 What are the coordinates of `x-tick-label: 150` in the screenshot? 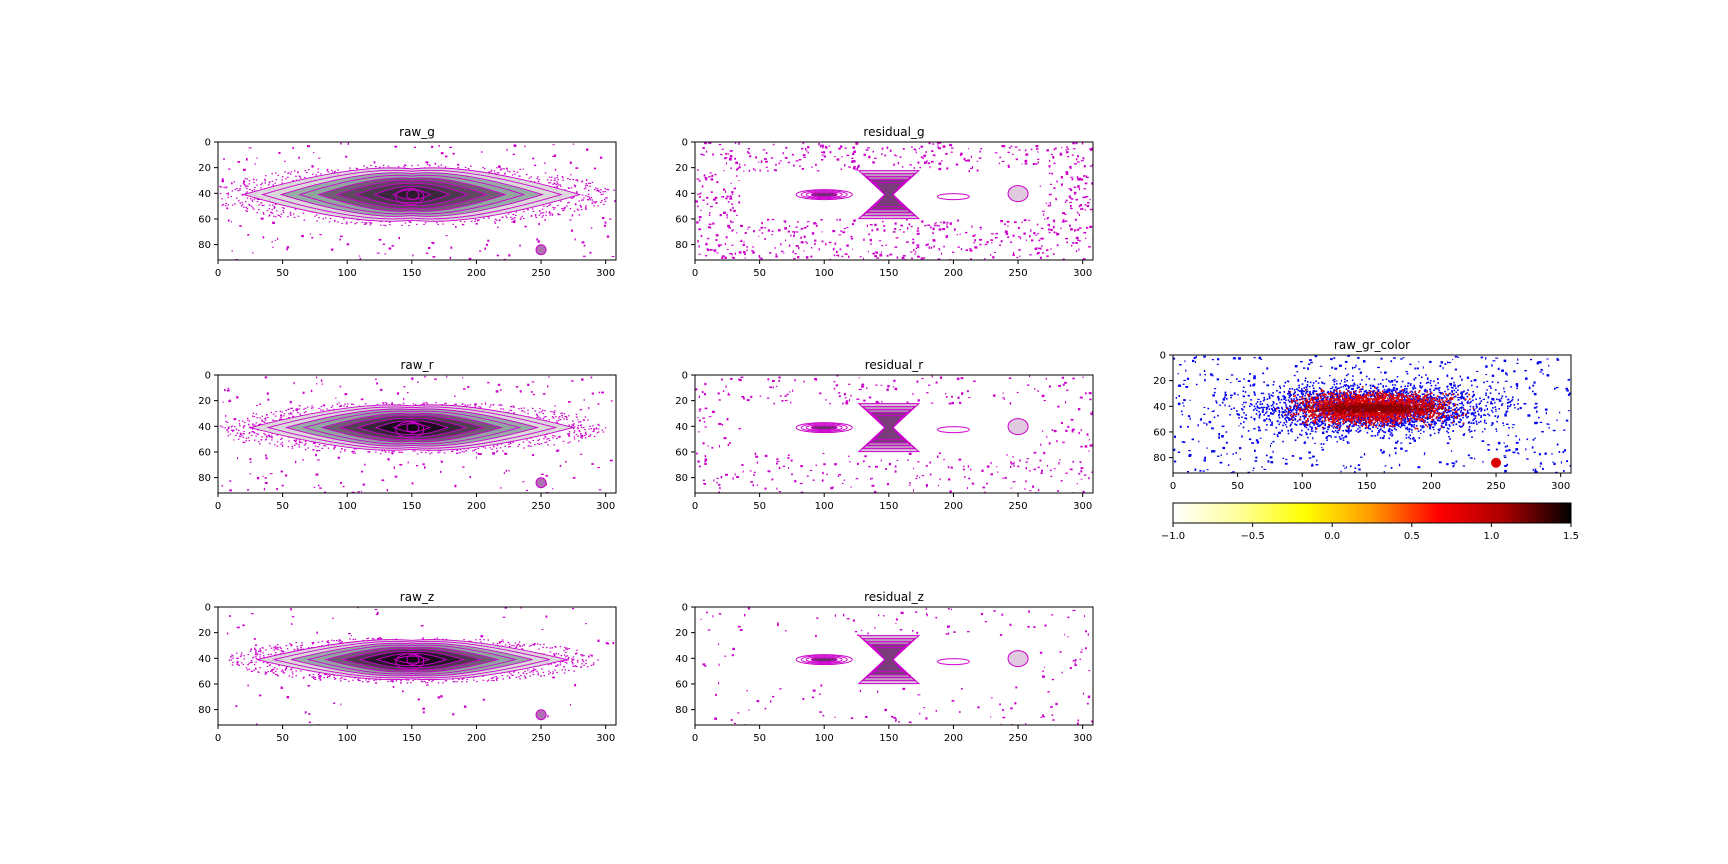 It's located at (411, 506).